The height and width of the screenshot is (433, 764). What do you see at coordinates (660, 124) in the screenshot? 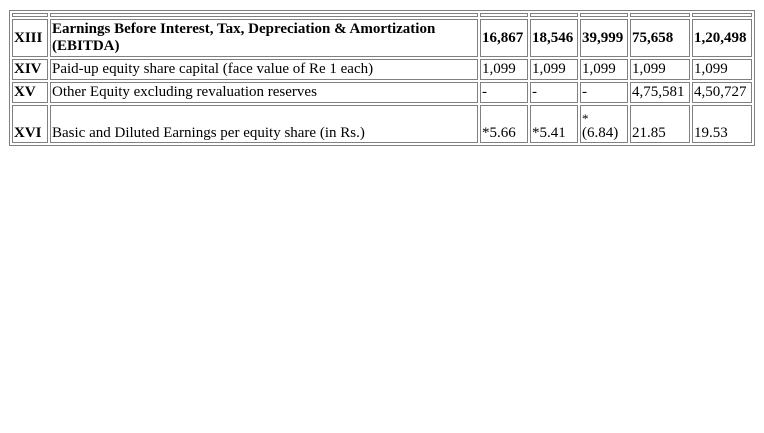
I see `value-cell: 21.85` at bounding box center [660, 124].